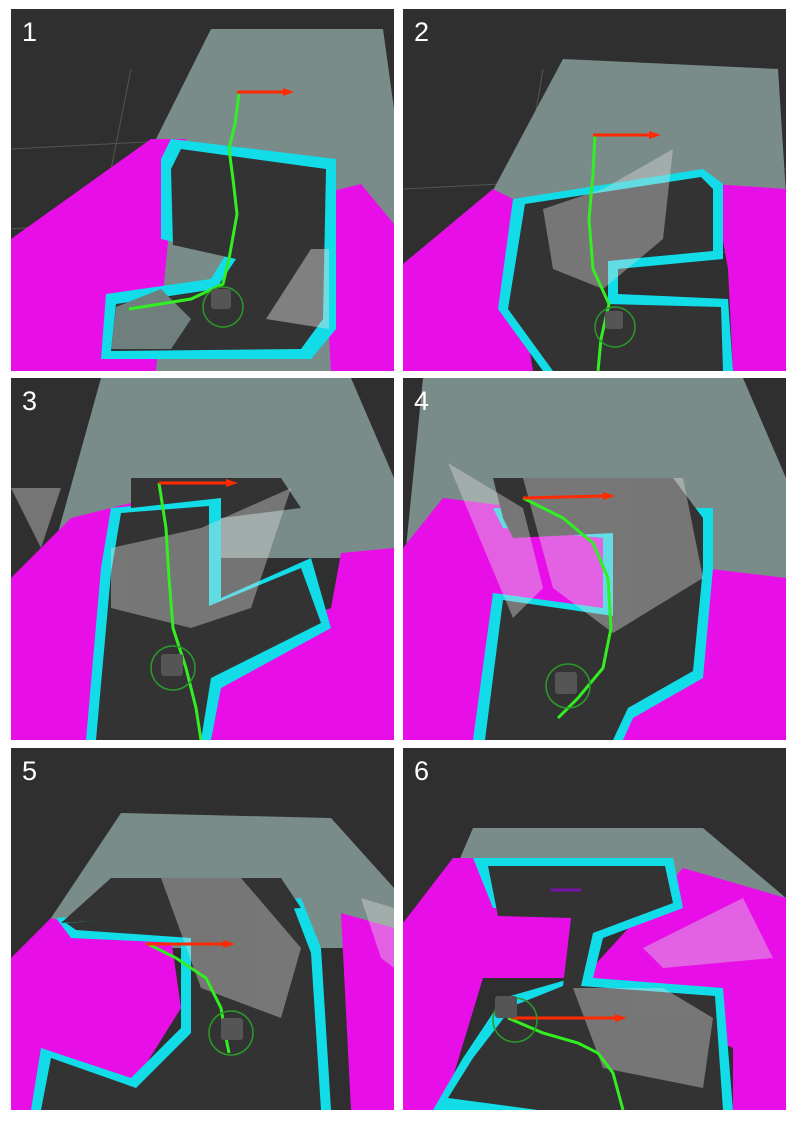 The height and width of the screenshot is (1121, 796). Describe the element at coordinates (30, 771) in the screenshot. I see `panel-label: 5` at that location.